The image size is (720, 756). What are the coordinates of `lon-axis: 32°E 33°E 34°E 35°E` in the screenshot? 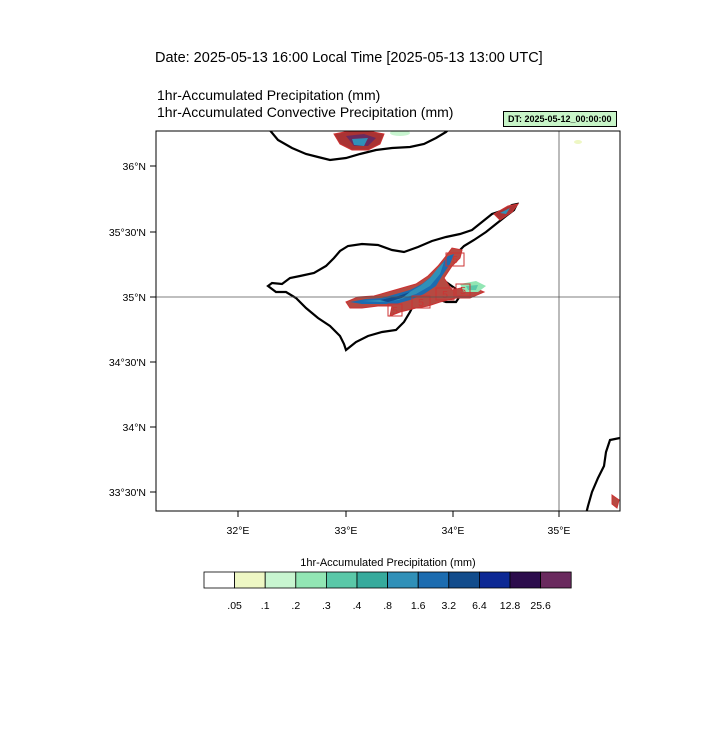 It's located at (399, 524).